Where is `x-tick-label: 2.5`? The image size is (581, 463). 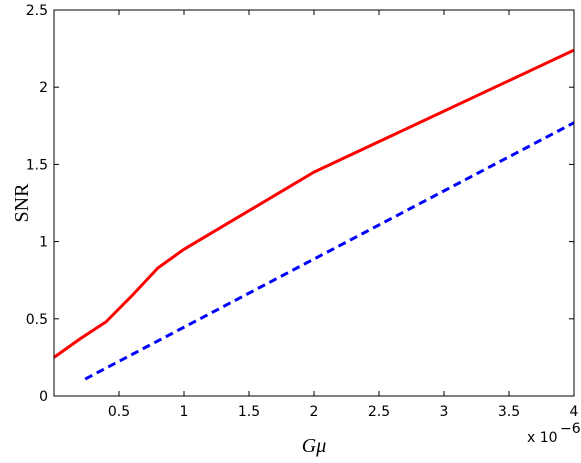 x-tick-label: 2.5 is located at coordinates (379, 412).